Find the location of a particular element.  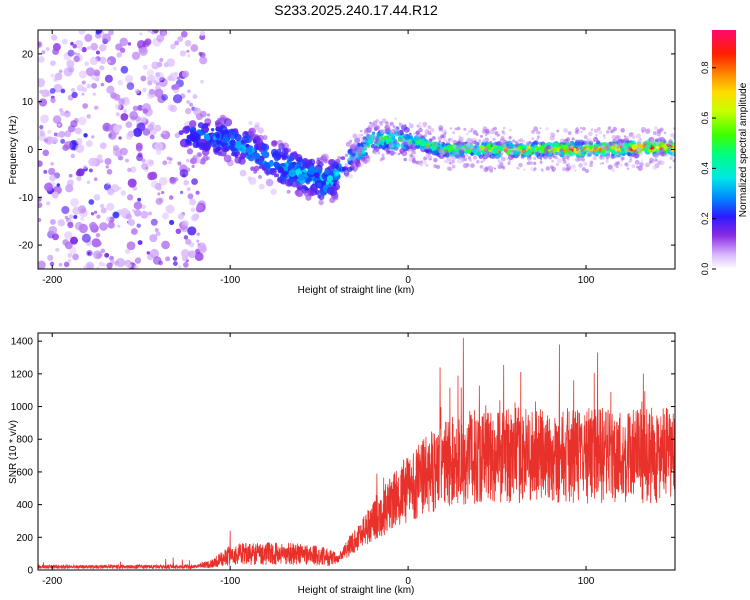

colorbar-ticks: 0.0 0.2 0.4 0.6 0.8 is located at coordinates (708, 168).